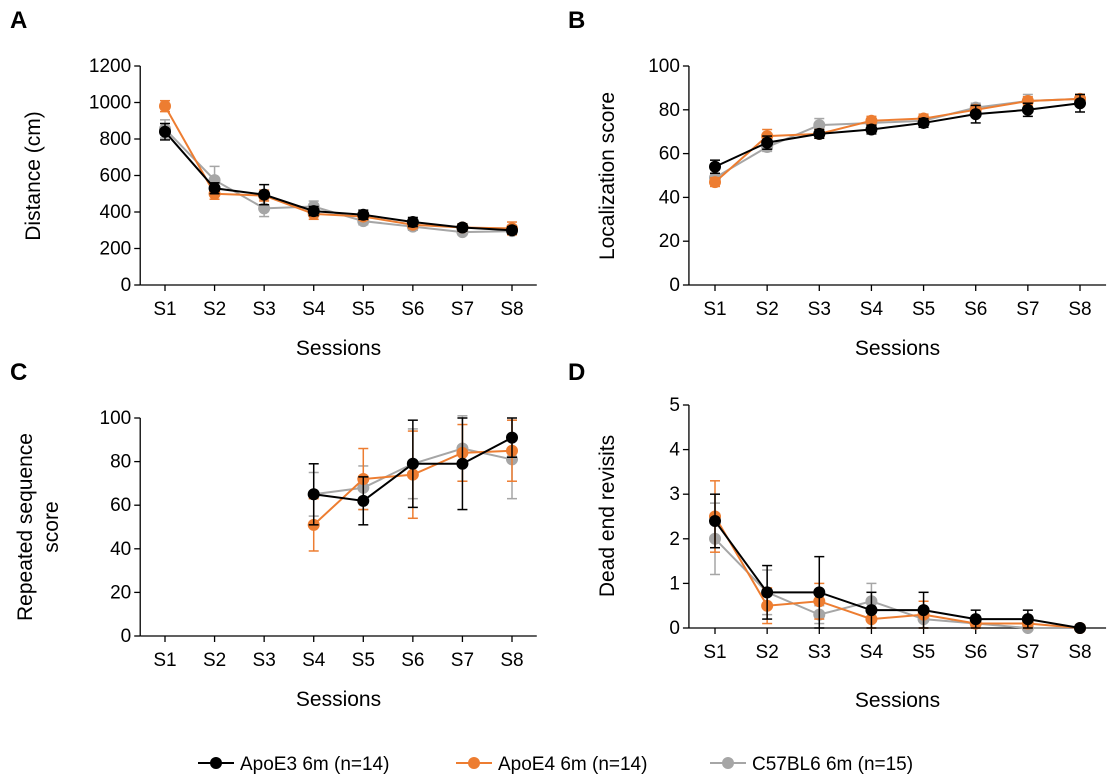 The width and height of the screenshot is (1114, 780). I want to click on y-tick-label: 600, so click(116, 176).